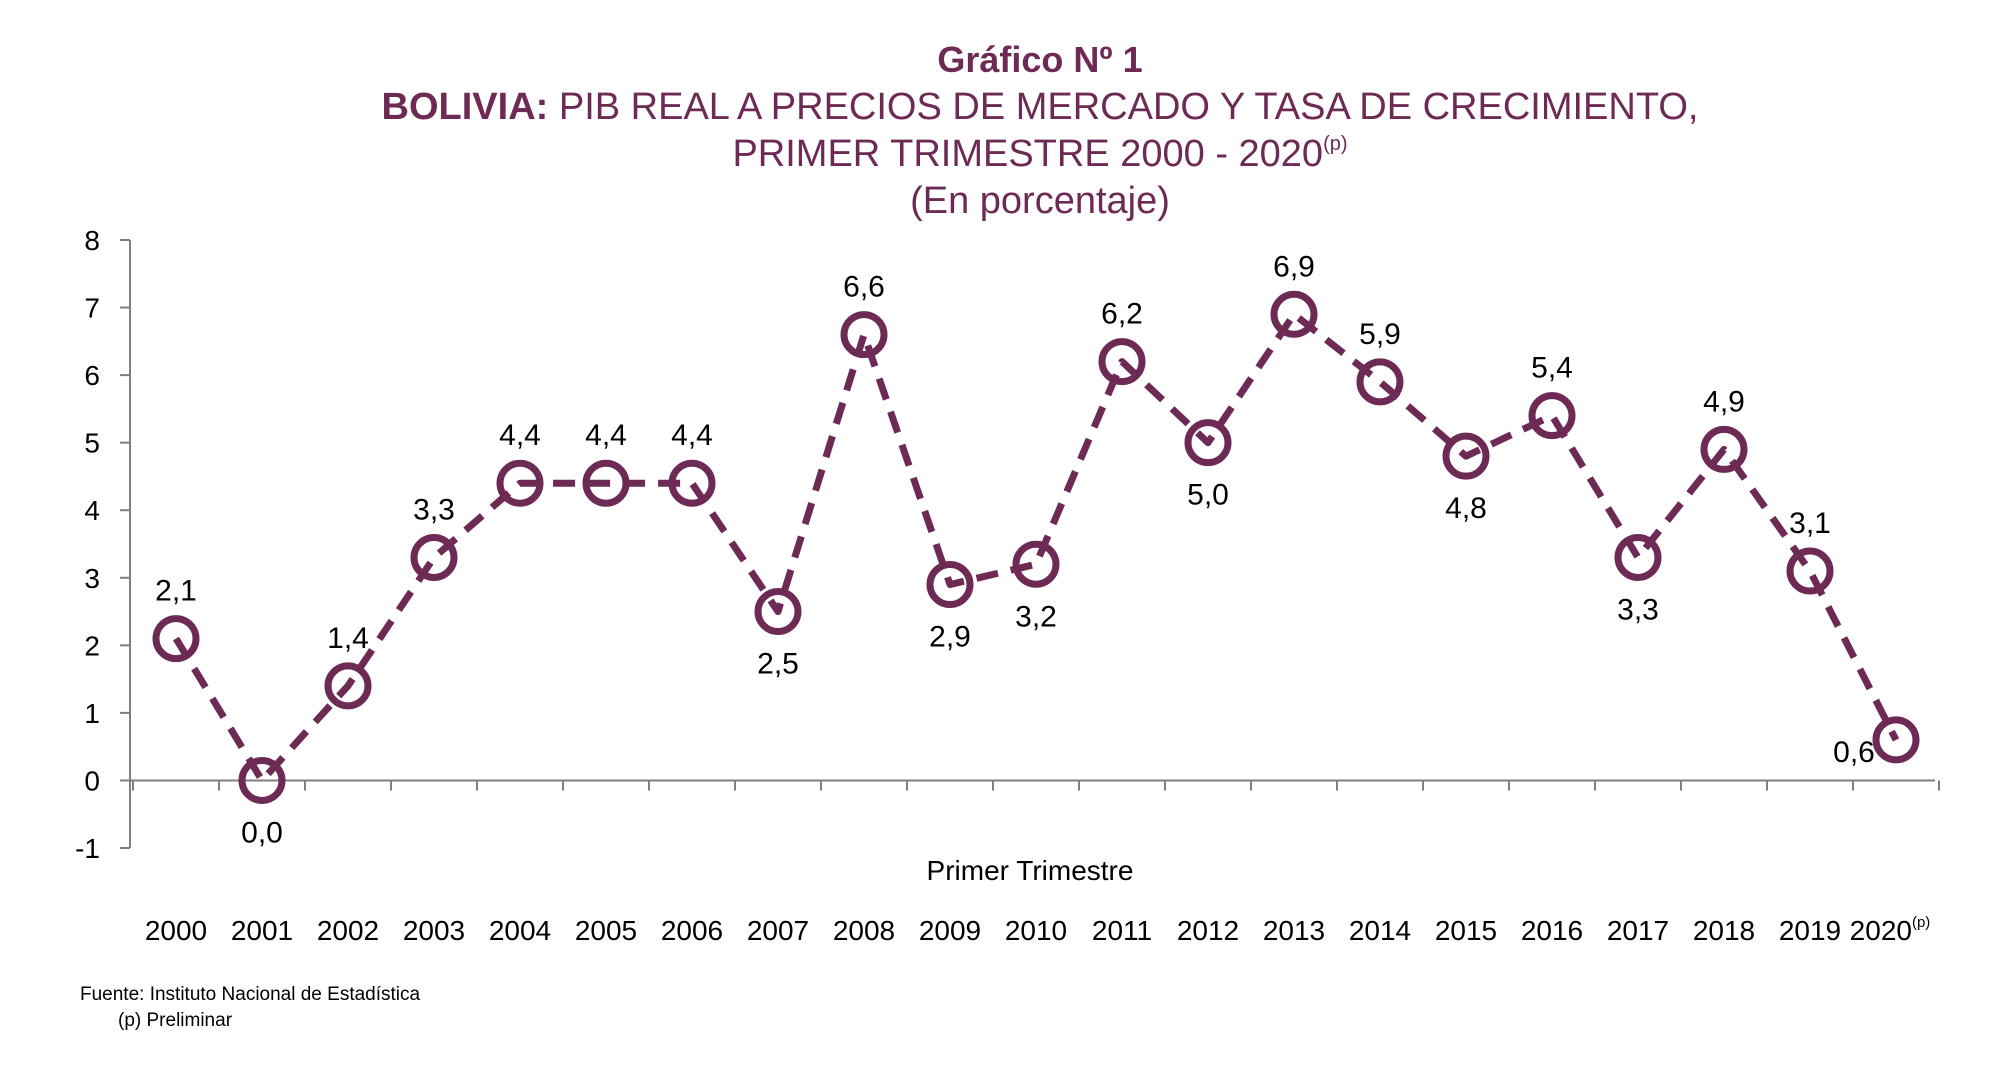  What do you see at coordinates (1208, 930) in the screenshot?
I see `x-tick-label: 2012` at bounding box center [1208, 930].